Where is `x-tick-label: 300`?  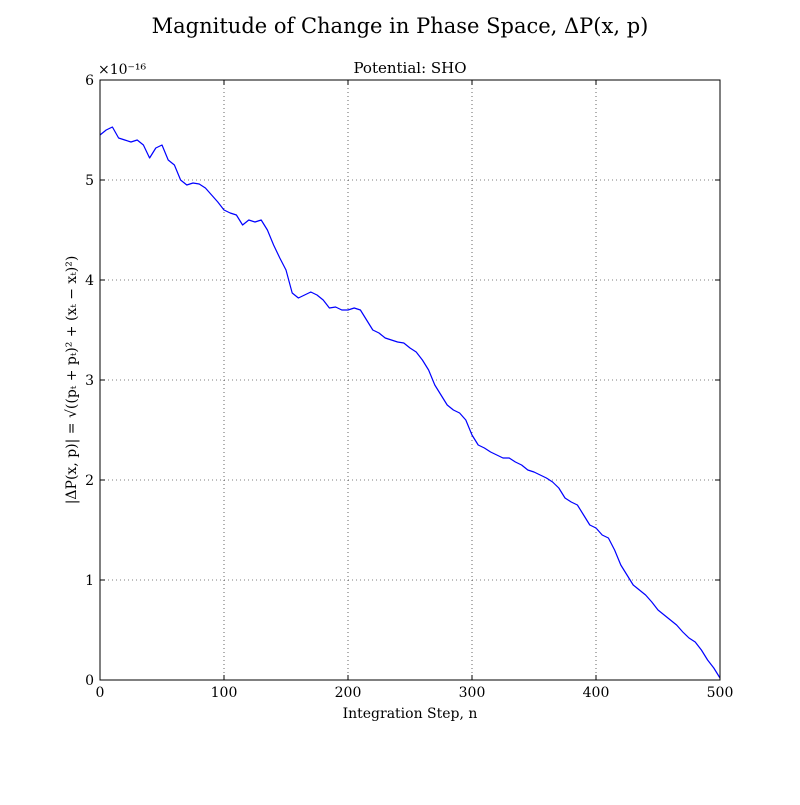
x-tick-label: 300 is located at coordinates (472, 693).